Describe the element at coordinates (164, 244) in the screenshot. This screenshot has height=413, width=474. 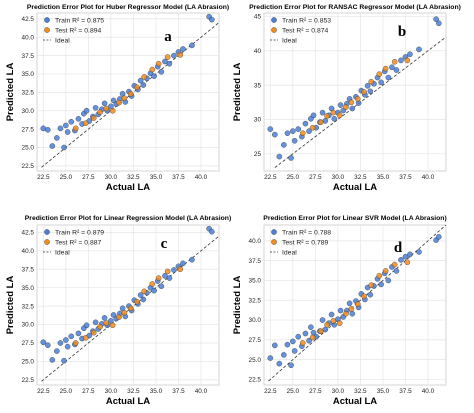
I see `panel-letter: c` at that location.